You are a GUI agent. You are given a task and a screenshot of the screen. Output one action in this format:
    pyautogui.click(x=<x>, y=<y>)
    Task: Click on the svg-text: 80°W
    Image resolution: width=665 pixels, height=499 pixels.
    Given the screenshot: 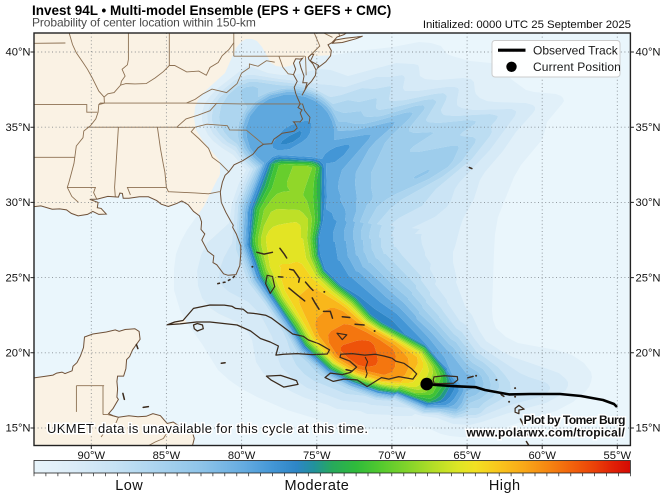 What is the action you would take?
    pyautogui.click(x=242, y=456)
    